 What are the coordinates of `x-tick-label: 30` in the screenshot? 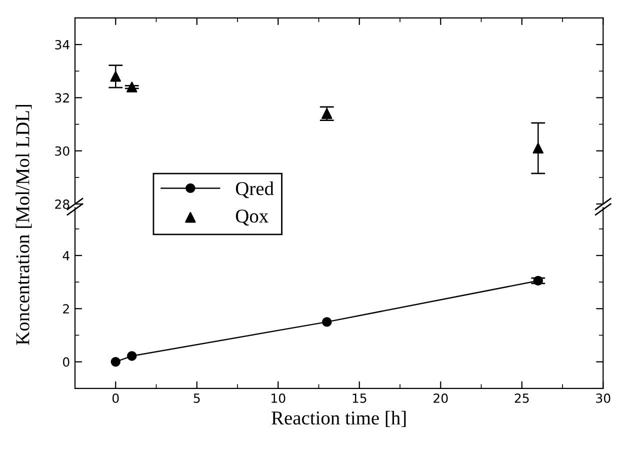 It's located at (603, 398).